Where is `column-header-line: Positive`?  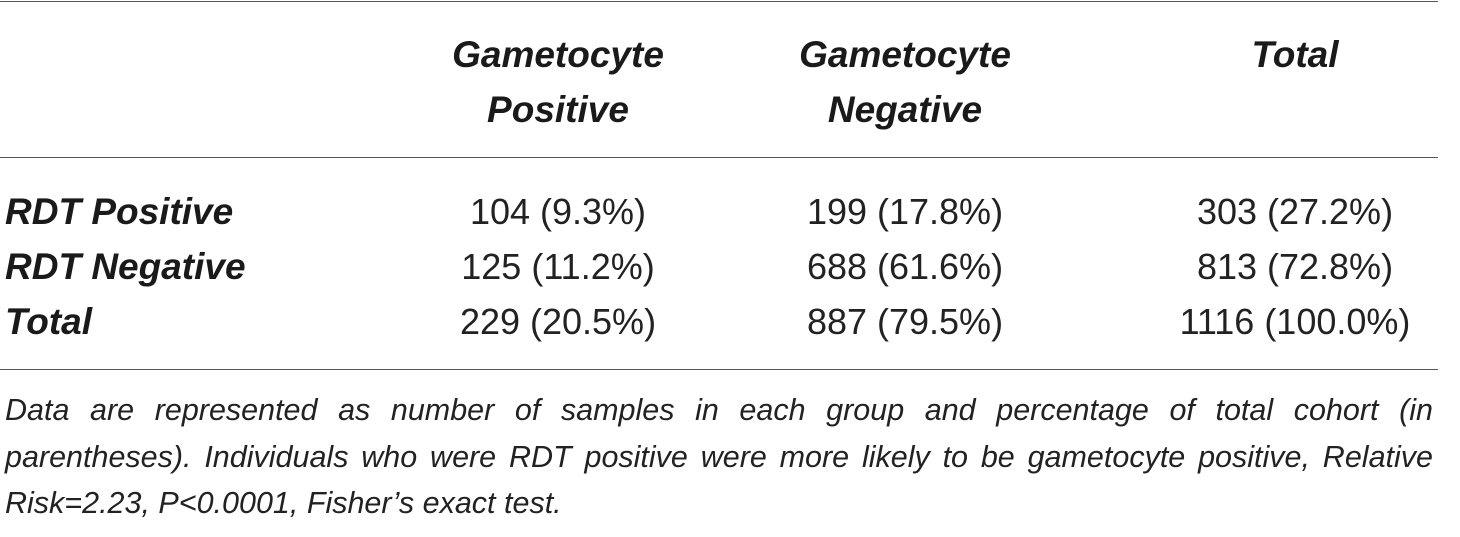 column-header-line: Positive is located at coordinates (558, 109).